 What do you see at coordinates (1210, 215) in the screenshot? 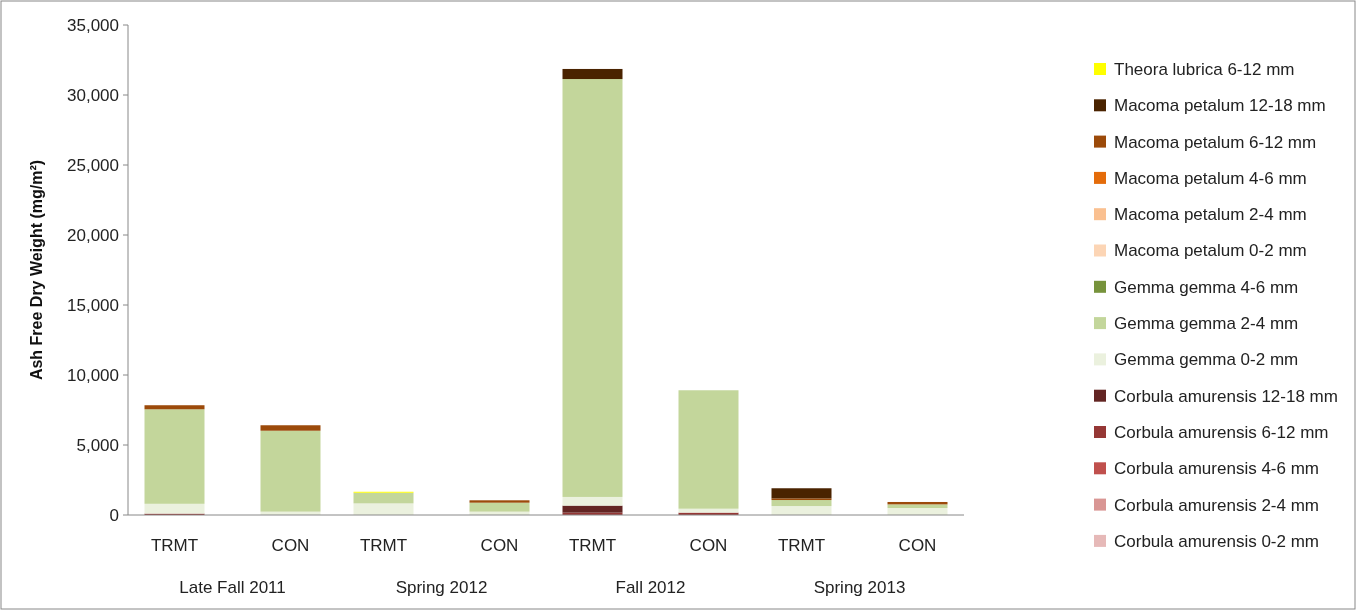
I see `legend-label: Macoma petalum 2-4 mm` at bounding box center [1210, 215].